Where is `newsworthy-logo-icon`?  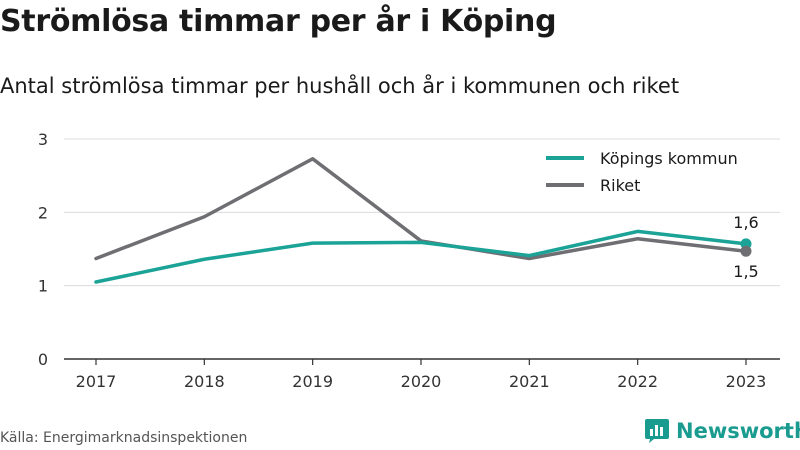 newsworthy-logo-icon is located at coordinates (657, 431).